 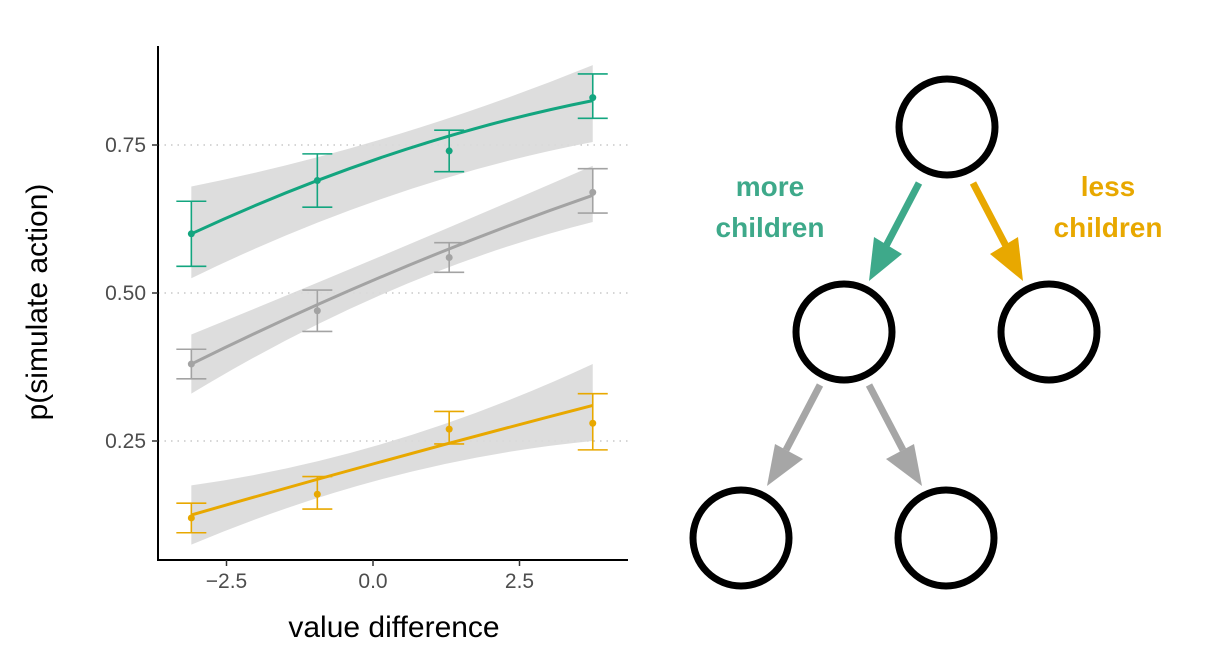 I want to click on label-more-children: children, so click(x=770, y=227).